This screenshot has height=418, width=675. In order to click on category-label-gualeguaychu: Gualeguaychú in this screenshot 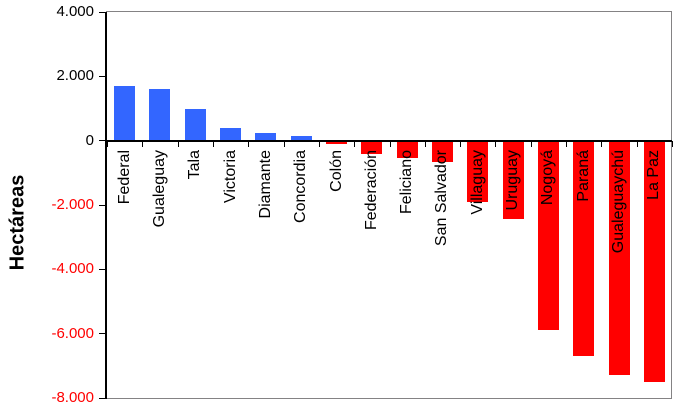, I will do `click(619, 202)`.